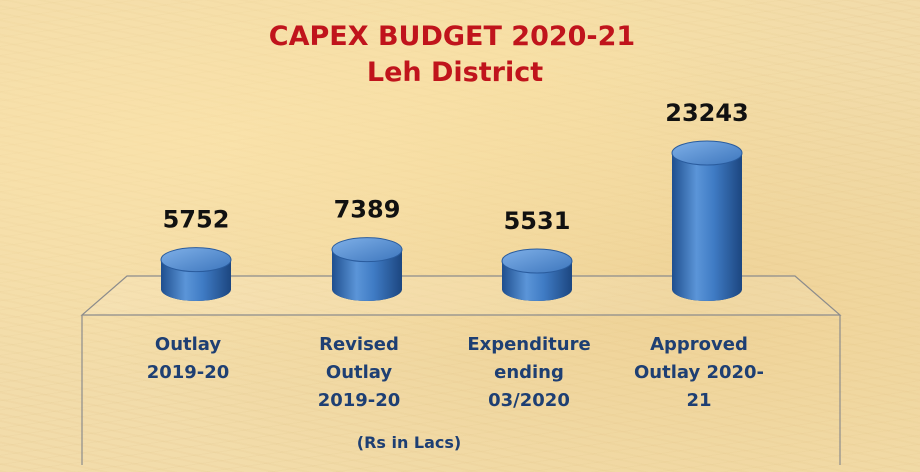 This screenshot has height=472, width=920. I want to click on chart-title: CAPEX BUDGET 2020-21, so click(452, 36).